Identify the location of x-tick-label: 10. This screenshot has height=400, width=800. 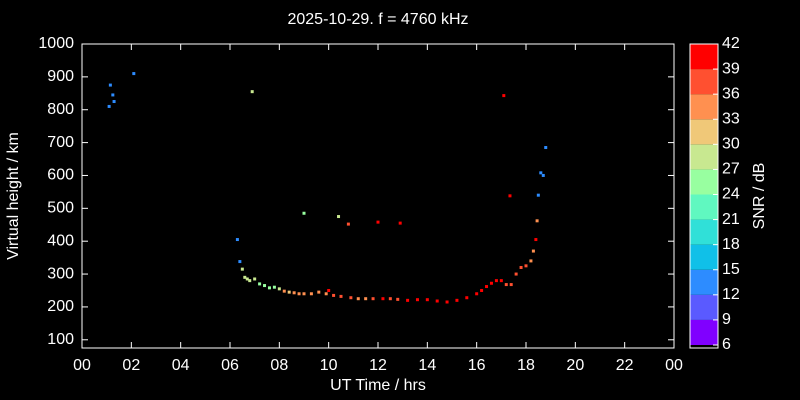
(329, 365).